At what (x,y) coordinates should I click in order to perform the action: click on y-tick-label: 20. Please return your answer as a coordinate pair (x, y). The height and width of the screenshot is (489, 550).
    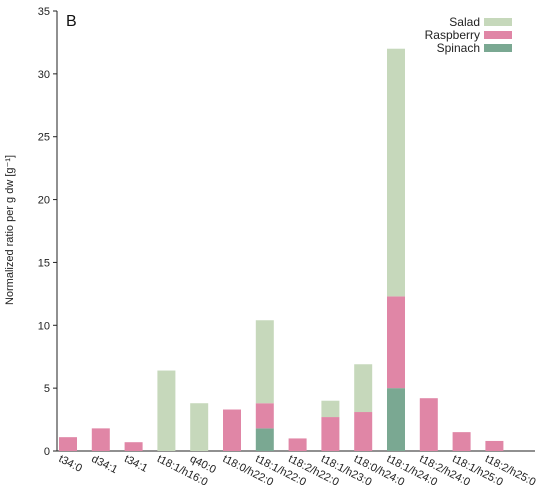
    Looking at the image, I should click on (44, 201).